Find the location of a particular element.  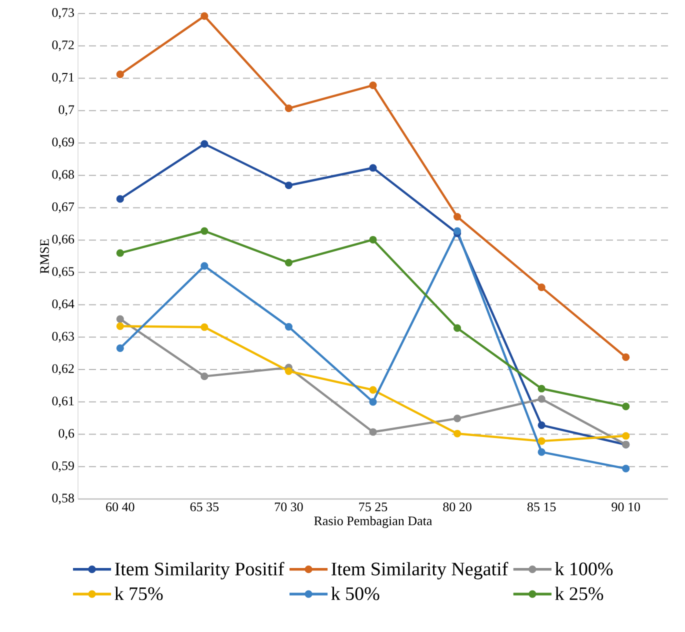

y-tick-label: 0,61 is located at coordinates (63, 402).